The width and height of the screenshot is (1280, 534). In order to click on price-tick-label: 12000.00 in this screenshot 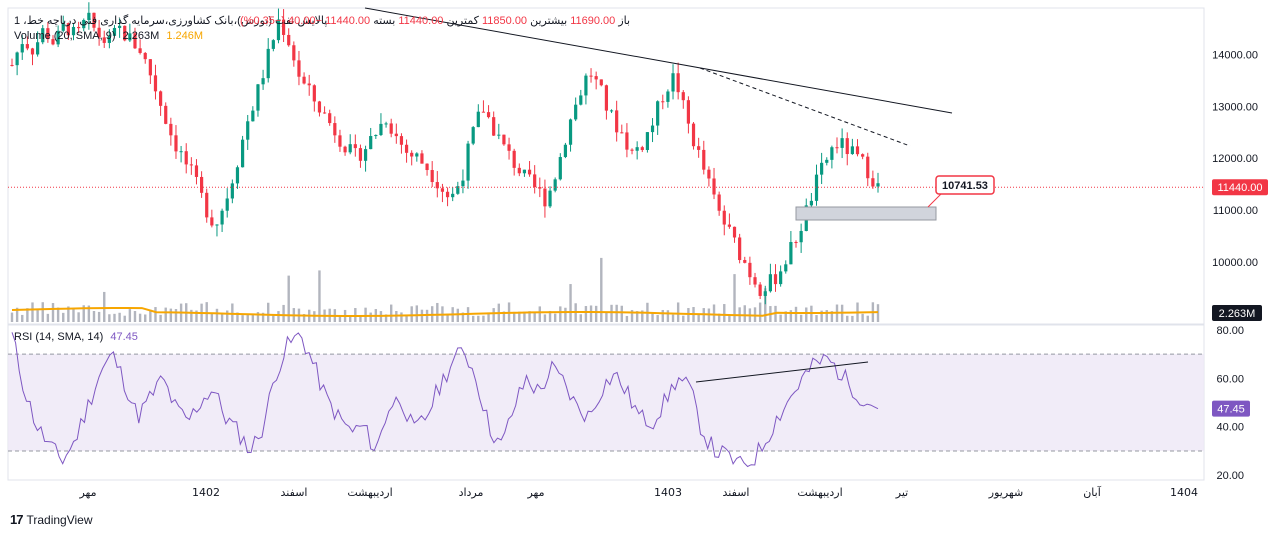, I will do `click(1235, 159)`.